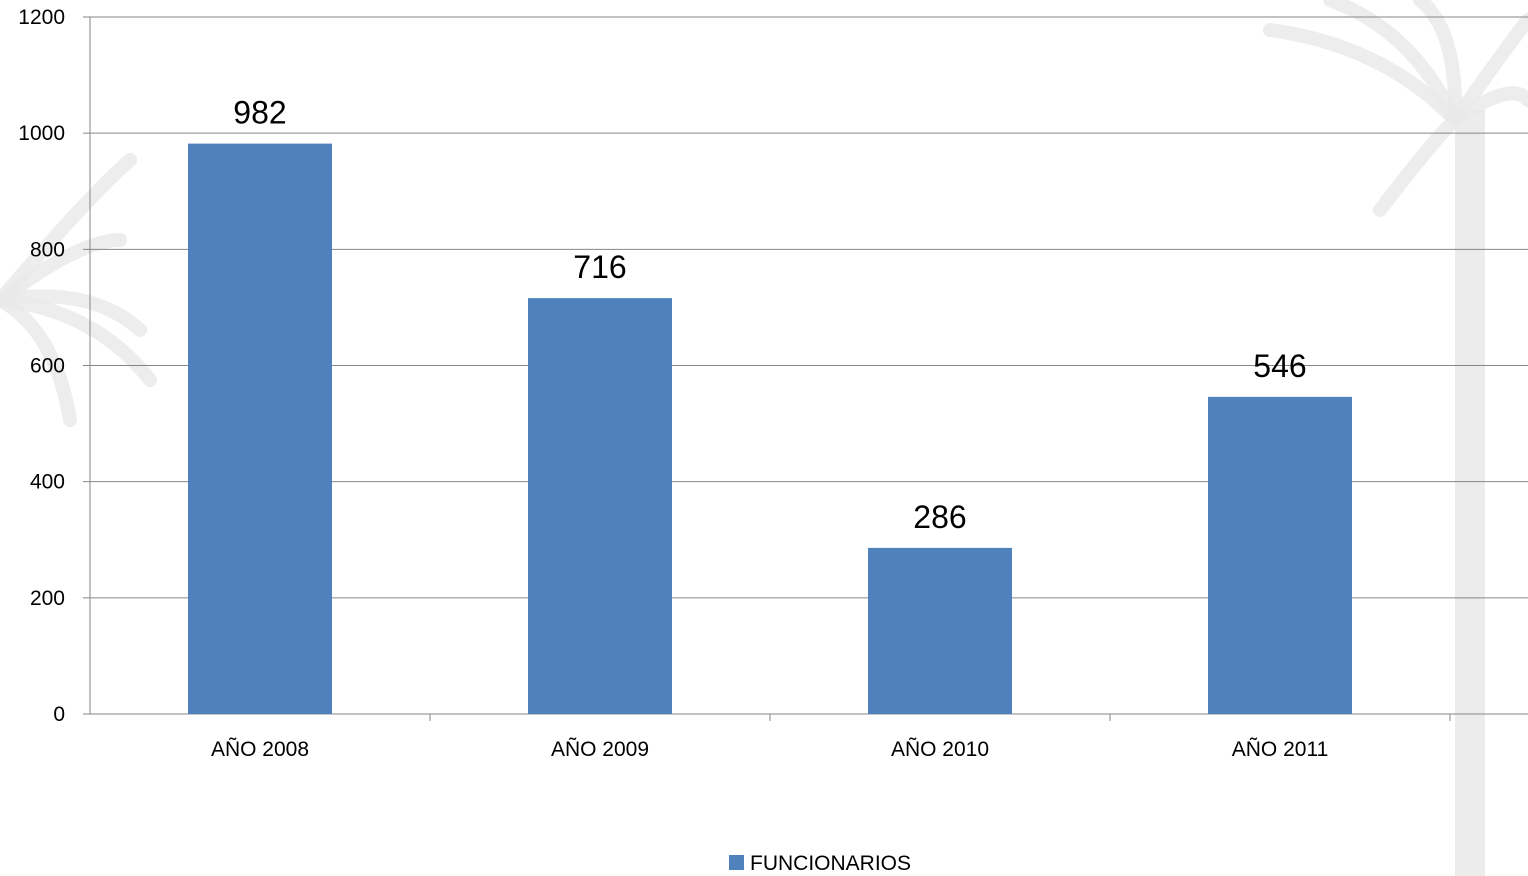 This screenshot has height=876, width=1528. What do you see at coordinates (830, 863) in the screenshot?
I see `legend-label: FUNCIONARIOS` at bounding box center [830, 863].